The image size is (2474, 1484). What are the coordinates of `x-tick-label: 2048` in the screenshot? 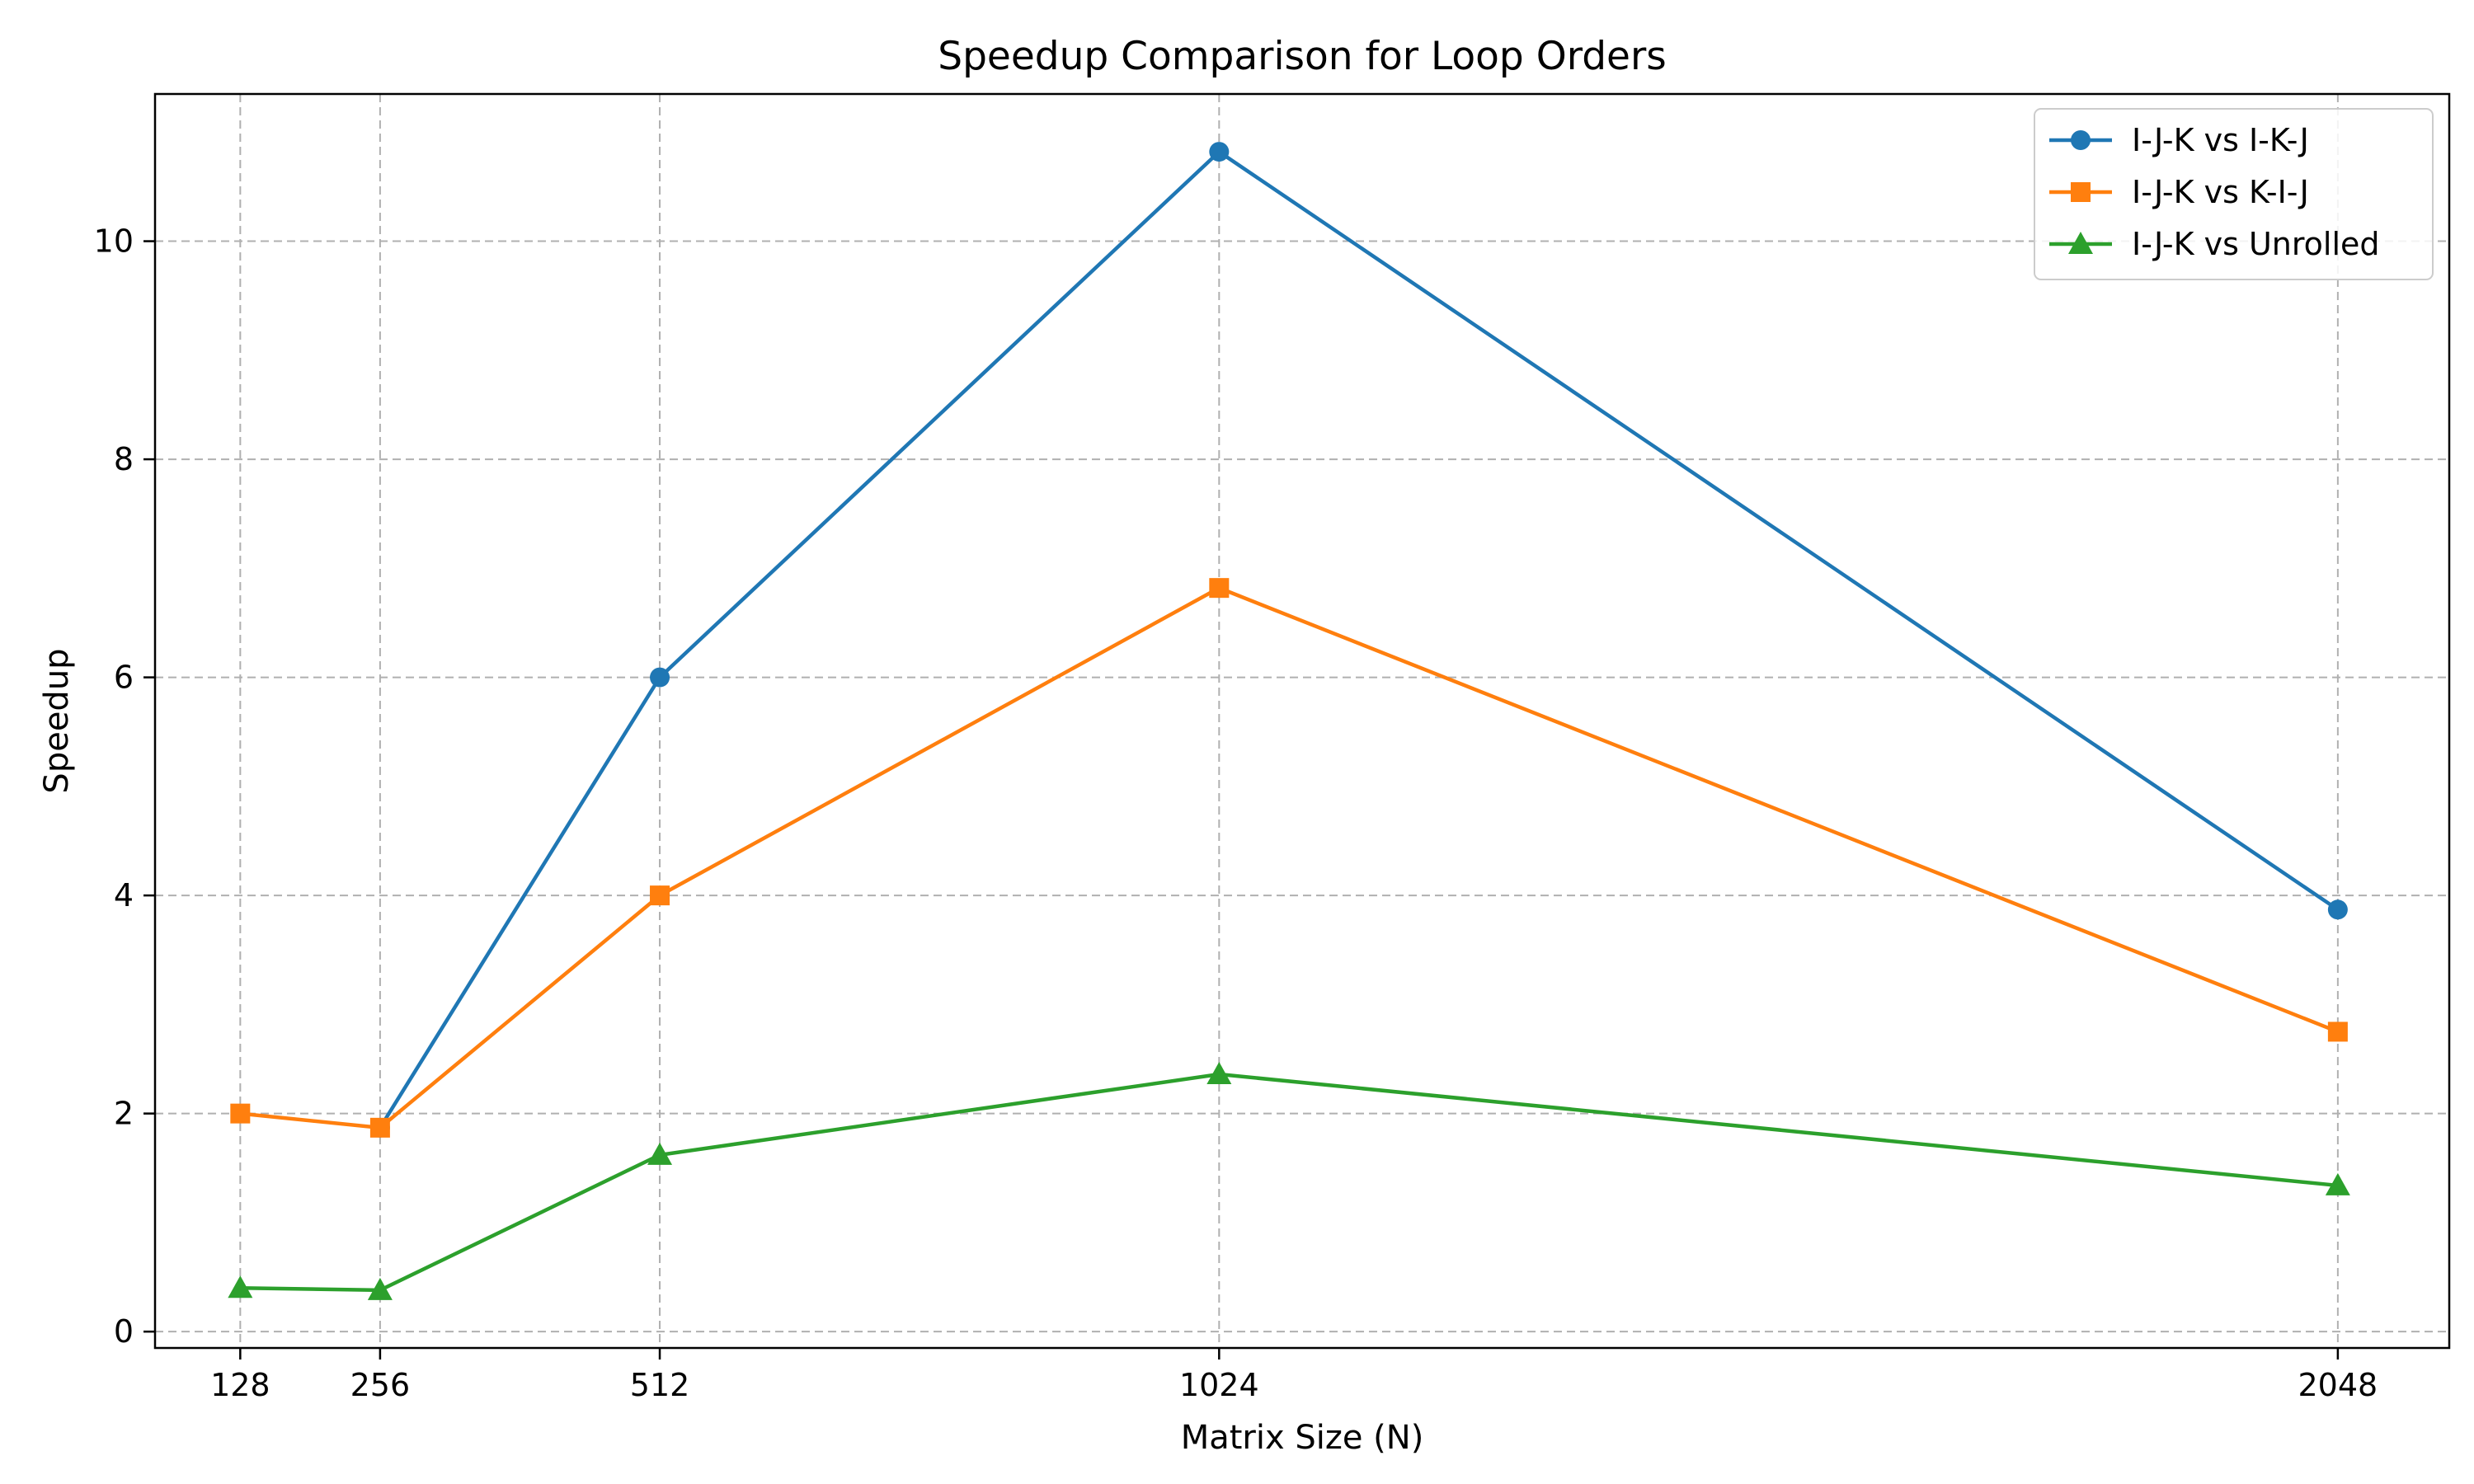 It's located at (2338, 1385).